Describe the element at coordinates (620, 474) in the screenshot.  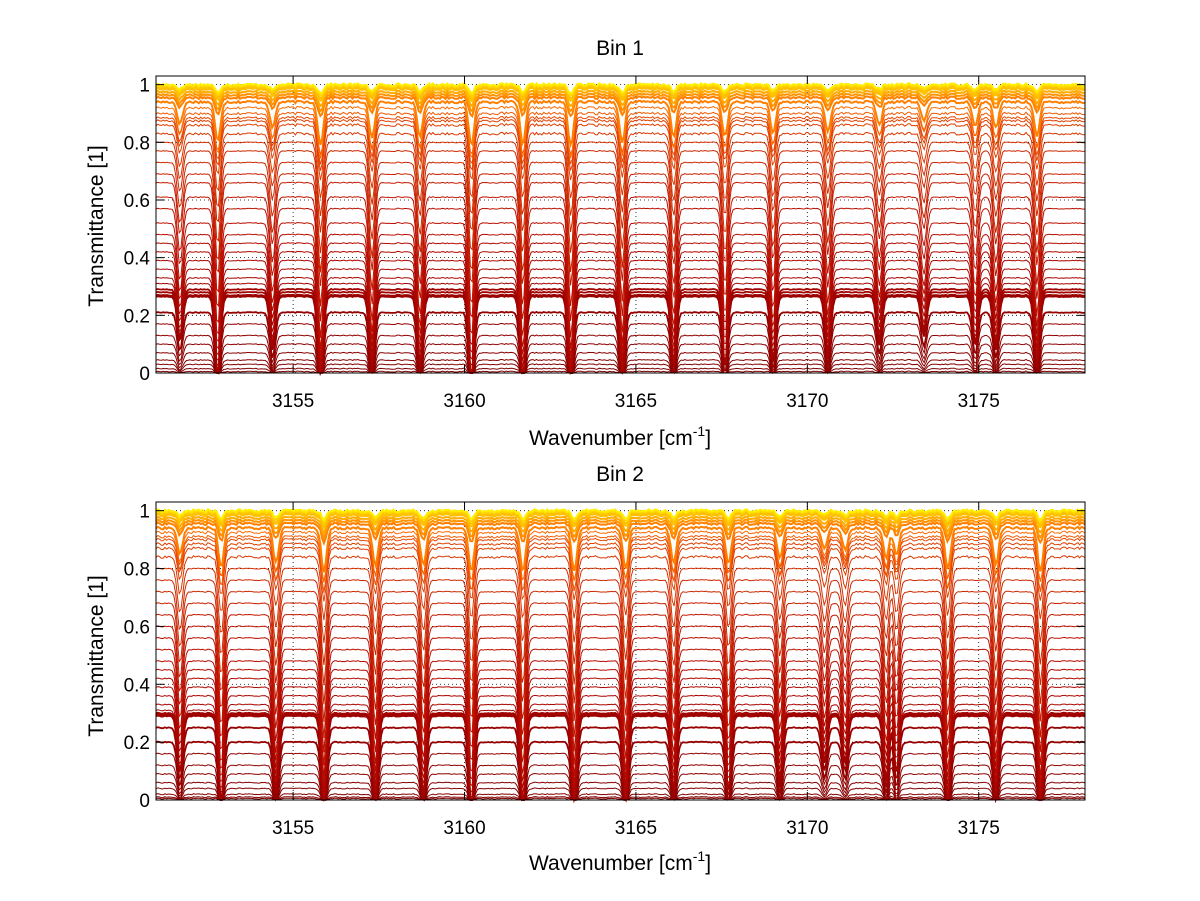
I see `chart-title: Bin 2` at that location.